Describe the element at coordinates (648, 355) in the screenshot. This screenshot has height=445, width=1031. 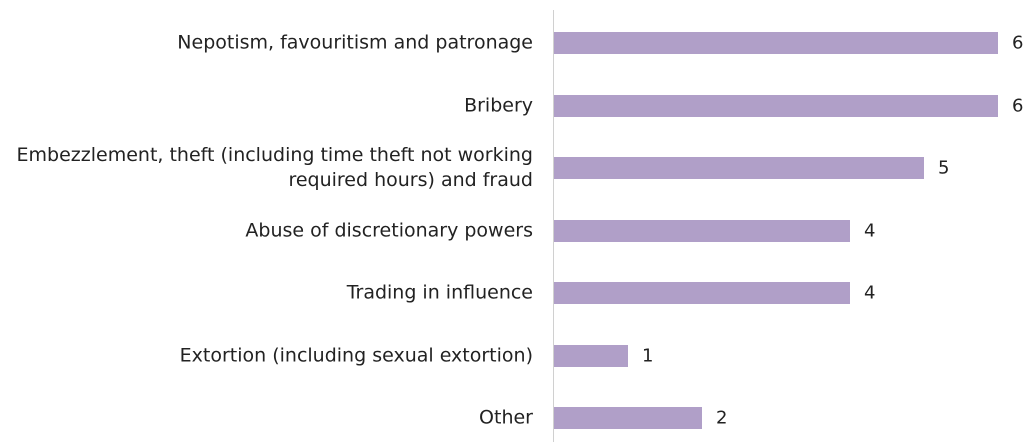
I see `data-label: 1` at that location.